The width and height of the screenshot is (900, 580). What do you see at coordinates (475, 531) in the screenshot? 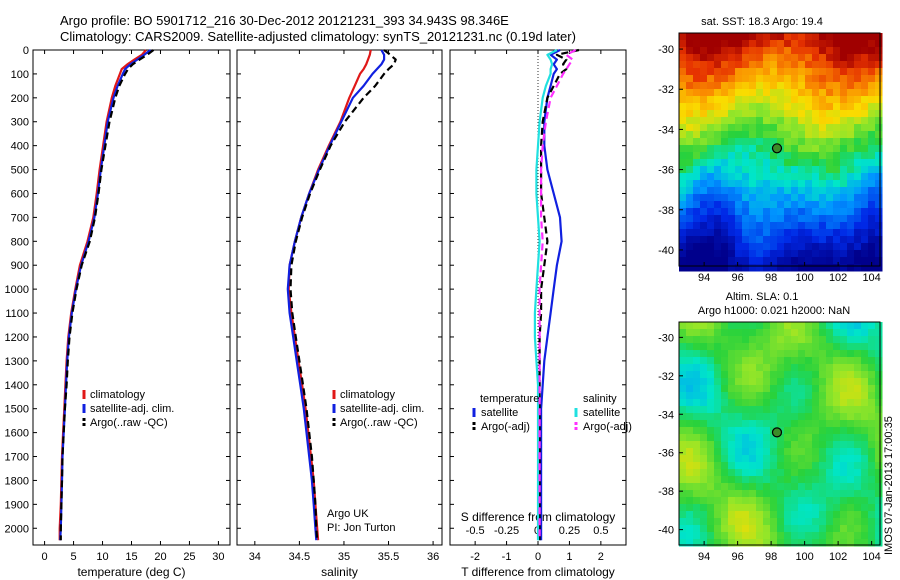
I see `top-x-tick-label: -0.5` at bounding box center [475, 531].